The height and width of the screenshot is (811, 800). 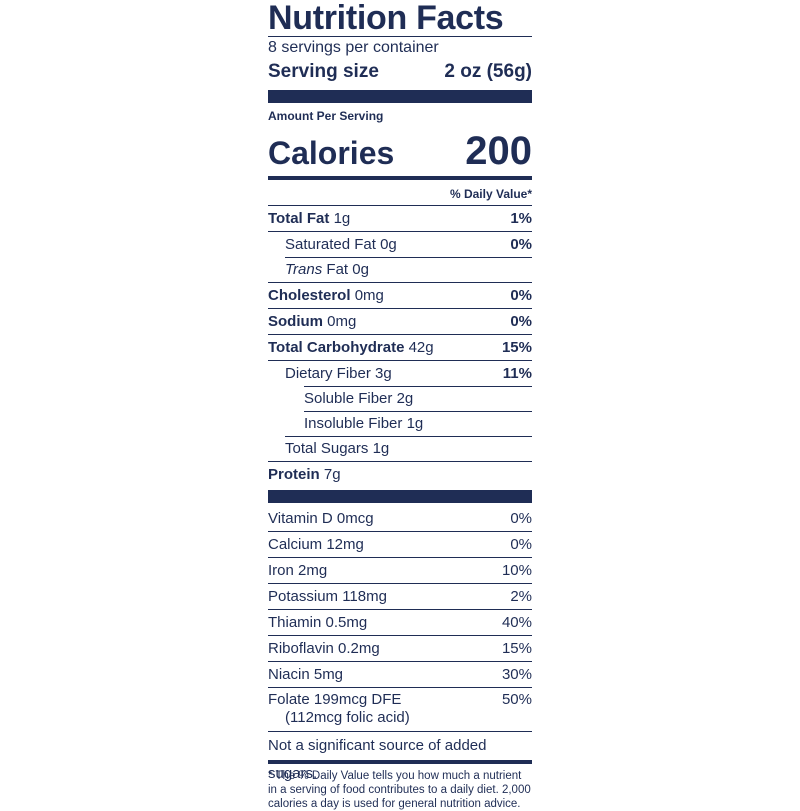 What do you see at coordinates (321, 518) in the screenshot?
I see `vitamin-text: Vitamin D 0mcg` at bounding box center [321, 518].